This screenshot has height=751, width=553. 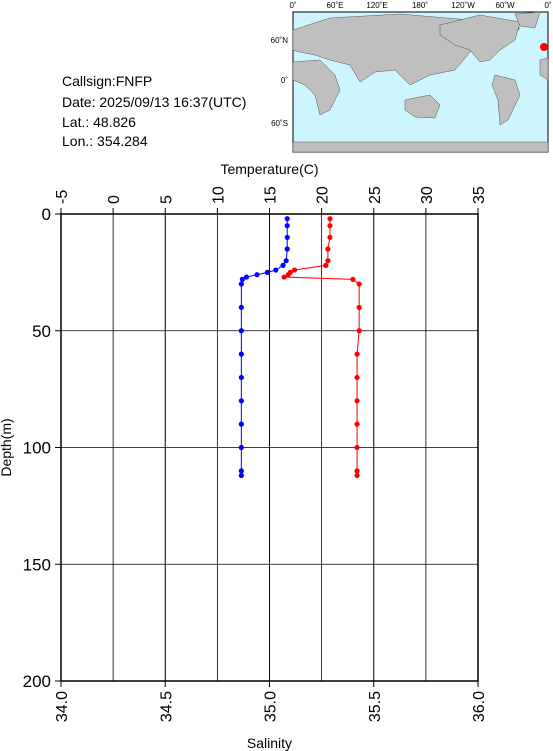 I want to click on x2-tick-label: -5, so click(x=62, y=197).